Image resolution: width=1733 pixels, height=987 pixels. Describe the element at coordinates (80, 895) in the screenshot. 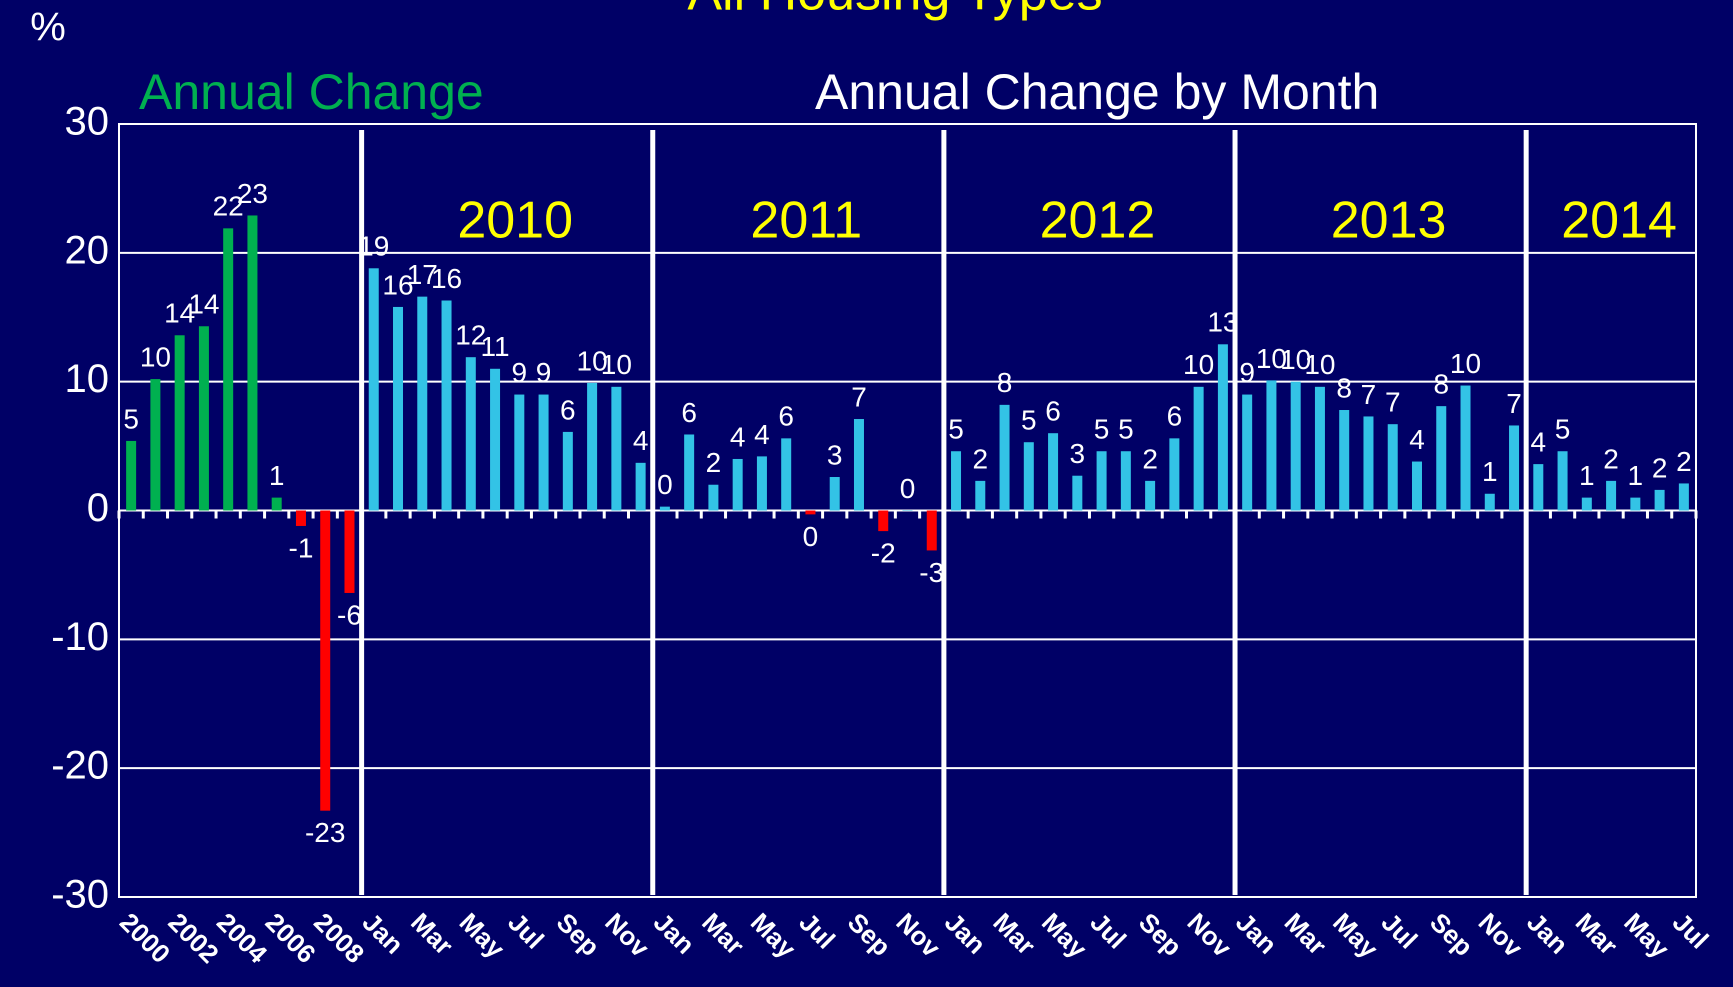

I see `y-tick-label: -30` at that location.